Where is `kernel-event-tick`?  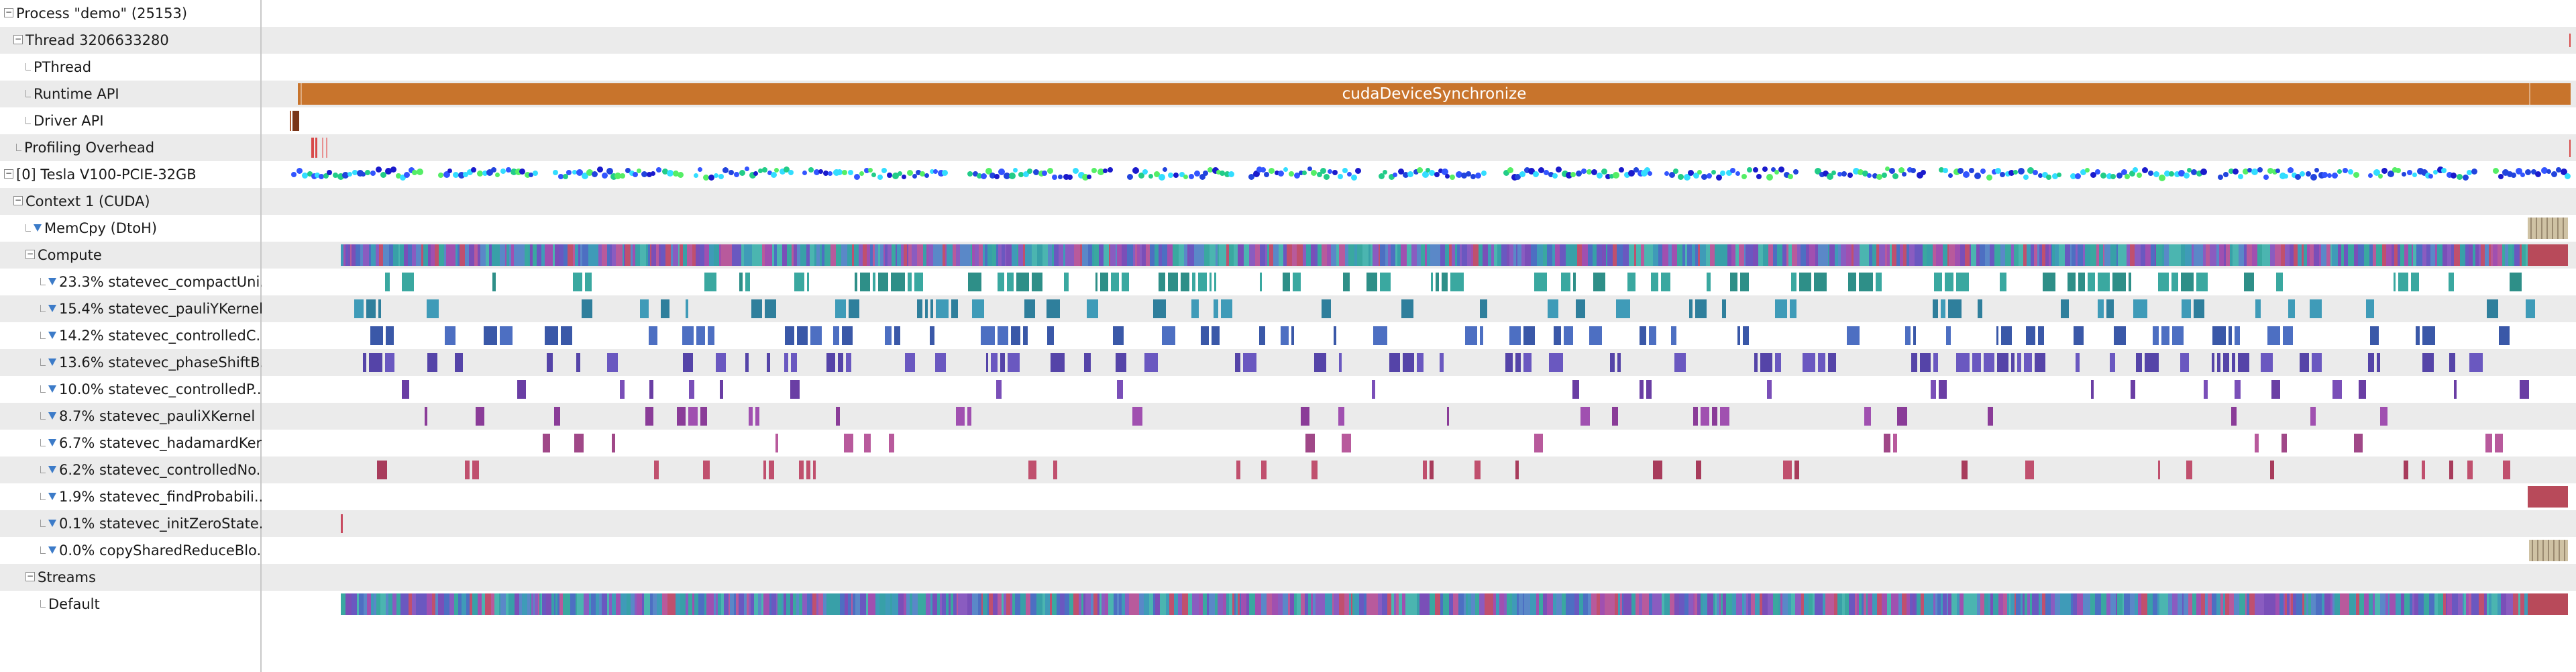 kernel-event-tick is located at coordinates (2543, 550).